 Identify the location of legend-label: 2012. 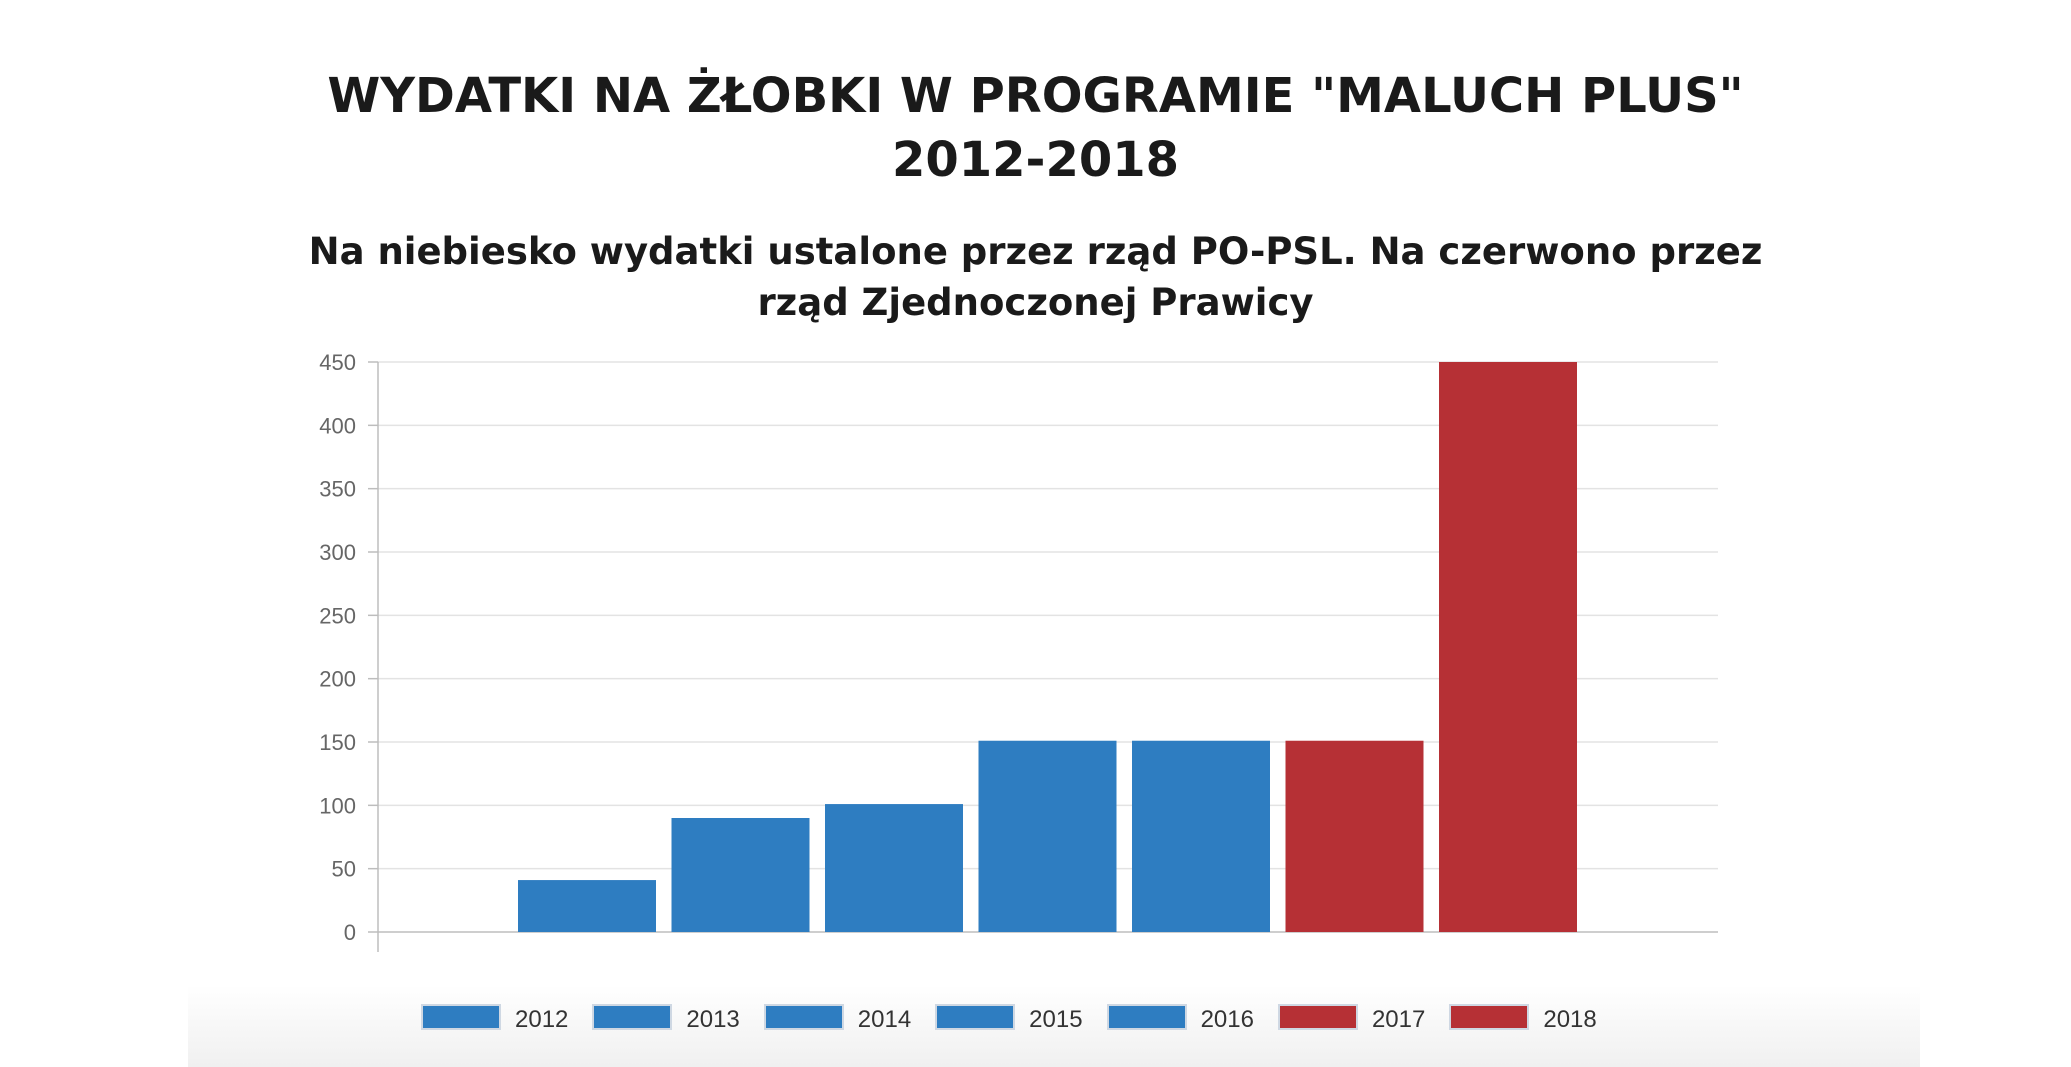
(542, 1019).